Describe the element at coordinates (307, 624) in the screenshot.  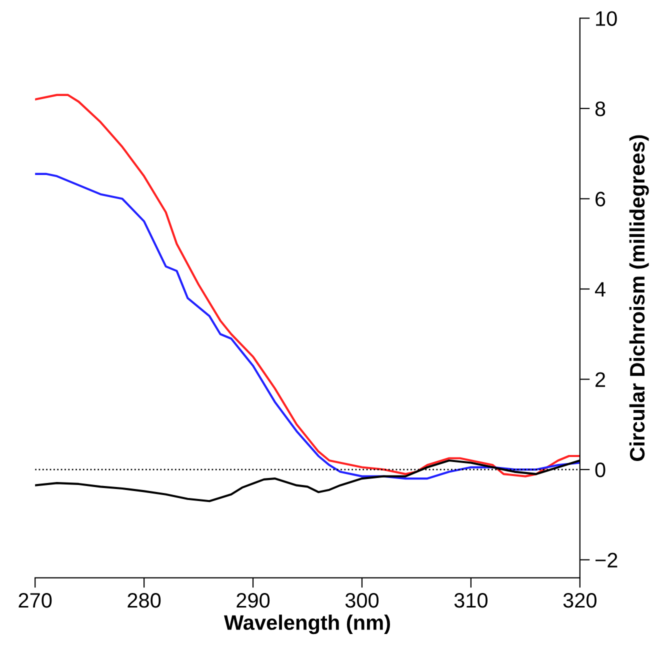
I see `x-axis-title: Wavelength (nm)` at that location.